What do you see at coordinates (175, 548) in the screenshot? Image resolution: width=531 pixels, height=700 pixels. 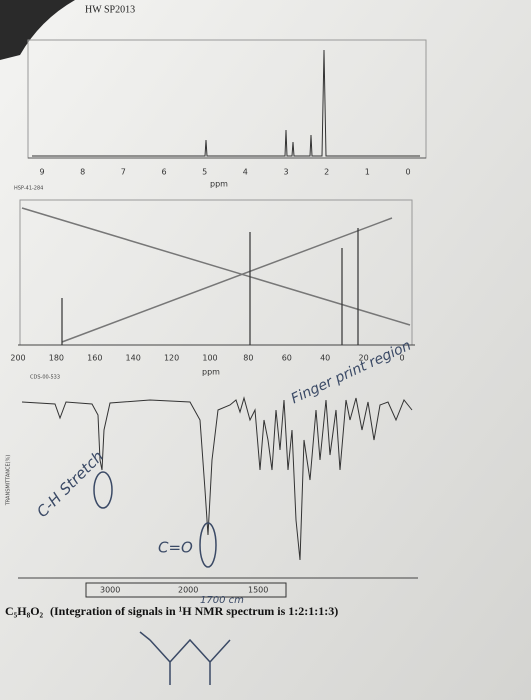 I see `carbonyl-note: C=O` at bounding box center [175, 548].